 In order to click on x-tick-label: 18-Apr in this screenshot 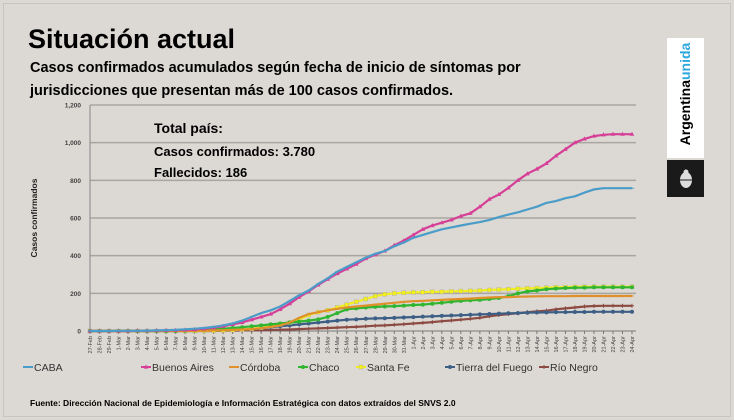, I will do `click(576, 344)`.